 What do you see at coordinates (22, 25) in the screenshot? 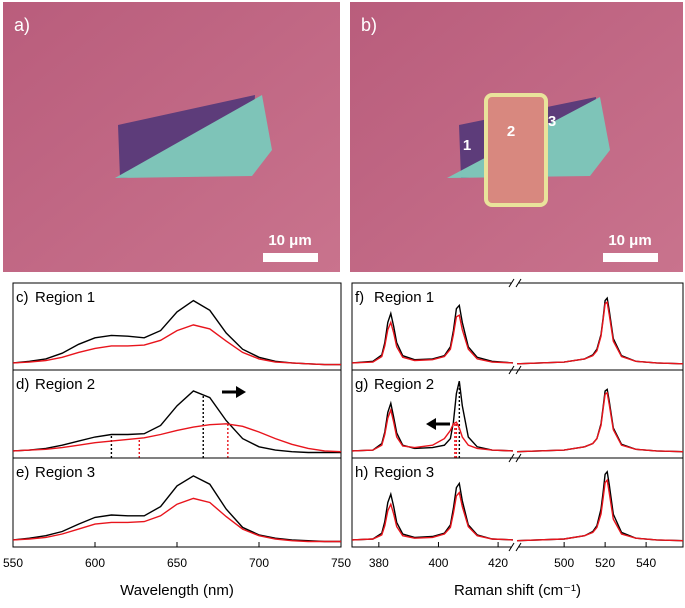
I see `image-label: a)` at bounding box center [22, 25].